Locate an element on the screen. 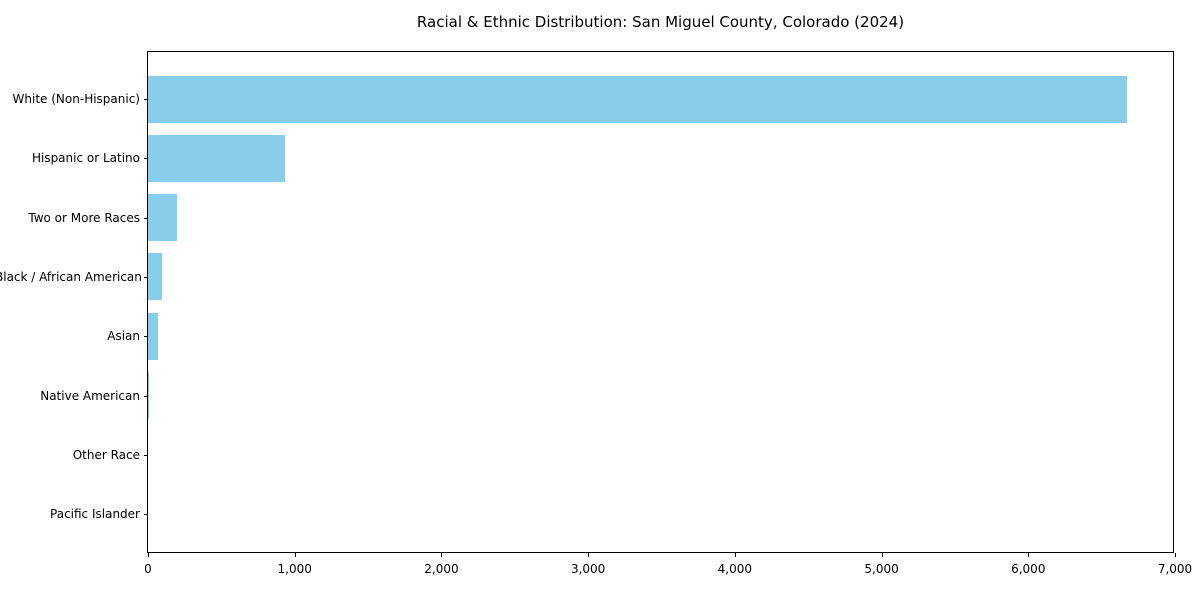 This screenshot has width=1200, height=600. x-tick-label: 2,000 is located at coordinates (441, 569).